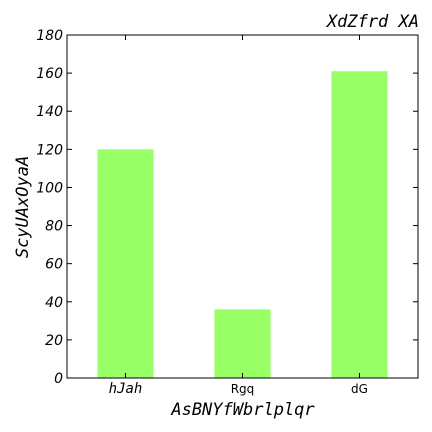 This screenshot has height=432, width=432. I want to click on x-tick-label: dG, so click(359, 389).